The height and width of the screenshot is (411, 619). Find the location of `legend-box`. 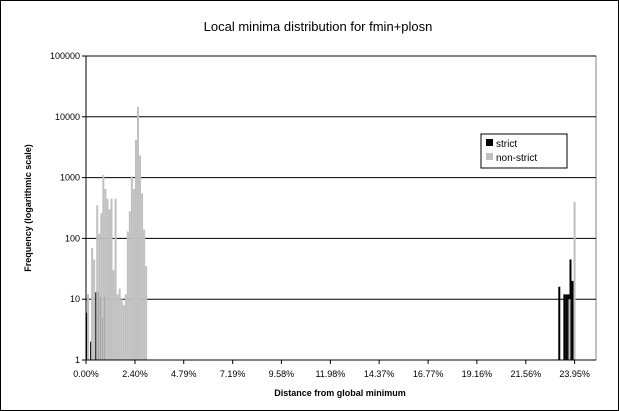

legend-box is located at coordinates (524, 151).